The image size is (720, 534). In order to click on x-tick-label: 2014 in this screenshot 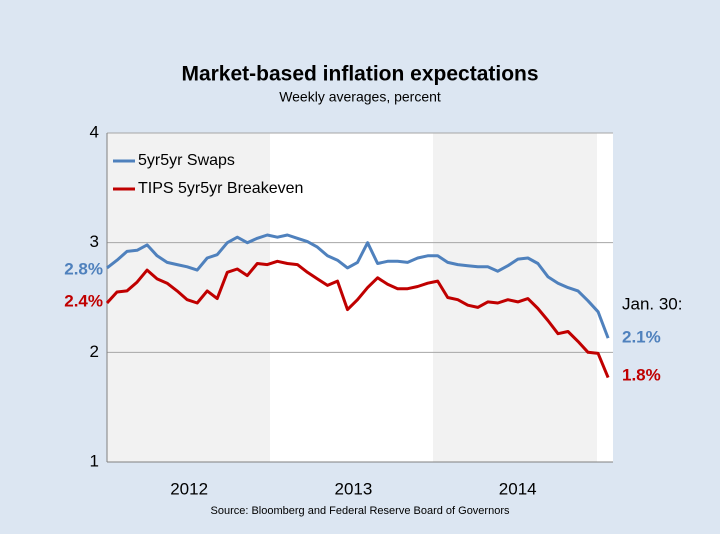, I will do `click(518, 488)`.